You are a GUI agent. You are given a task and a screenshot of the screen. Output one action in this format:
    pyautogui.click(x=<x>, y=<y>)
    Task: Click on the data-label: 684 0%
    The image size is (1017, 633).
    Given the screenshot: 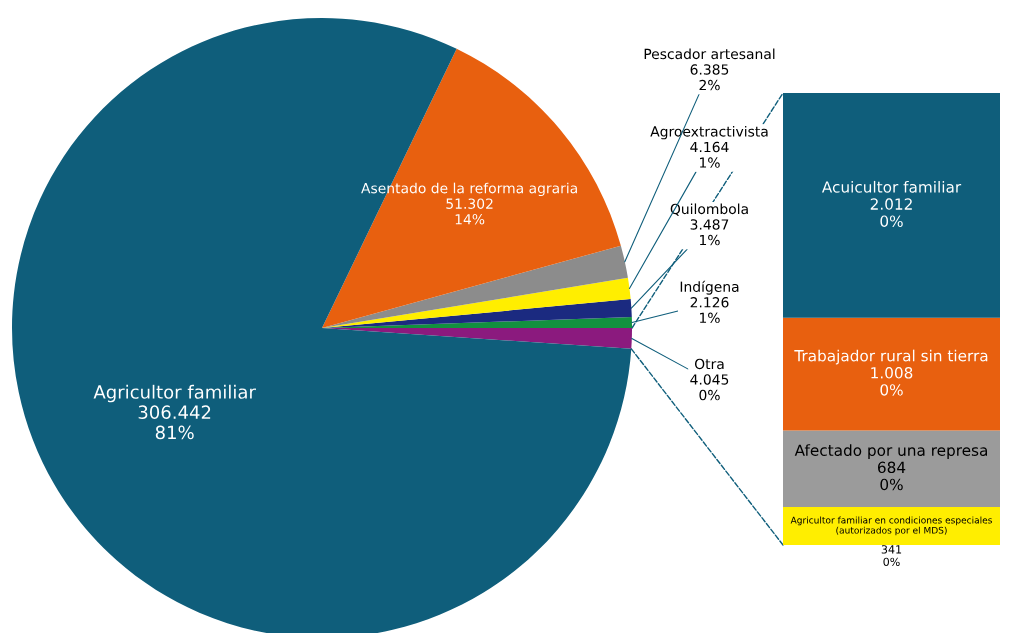 What is the action you would take?
    pyautogui.click(x=891, y=476)
    